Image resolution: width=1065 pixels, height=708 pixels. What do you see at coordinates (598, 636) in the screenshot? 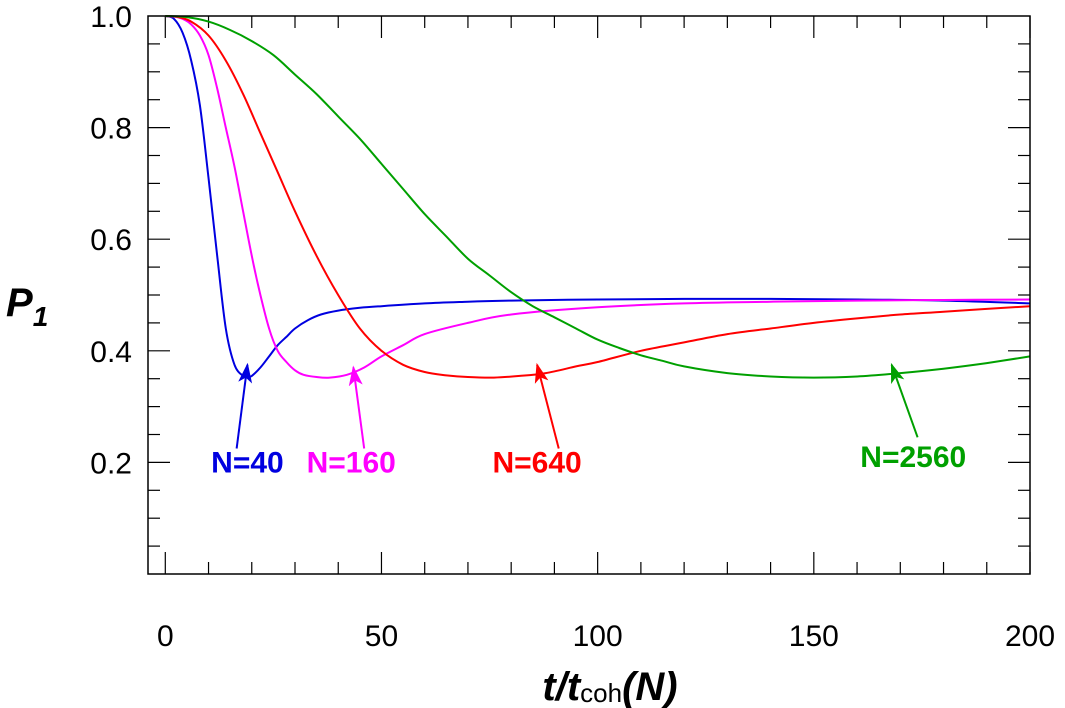
I see `x-tick-label: 100` at bounding box center [598, 636].